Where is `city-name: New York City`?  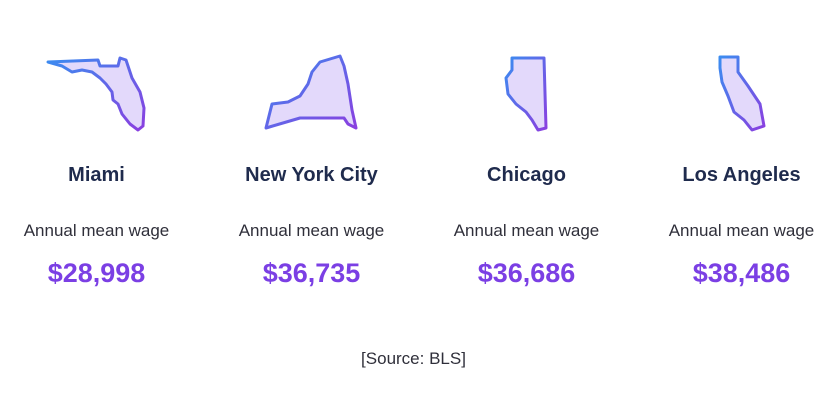 city-name: New York City is located at coordinates (311, 175).